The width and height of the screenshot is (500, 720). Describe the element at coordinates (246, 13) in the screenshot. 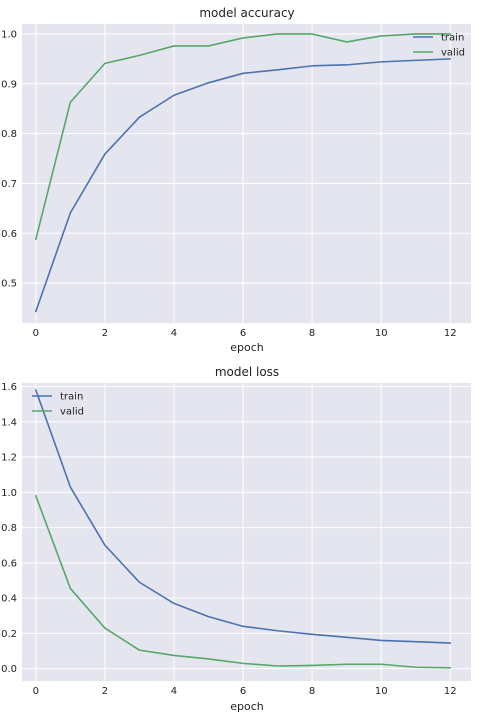

I see `chart-title: model accuracy` at that location.